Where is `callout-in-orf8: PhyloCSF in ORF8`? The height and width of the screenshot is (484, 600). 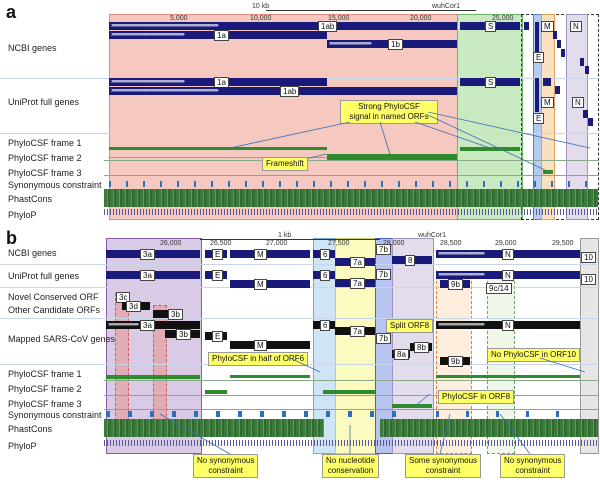 callout-in-orf8: PhyloCSF in ORF8 is located at coordinates (476, 397).